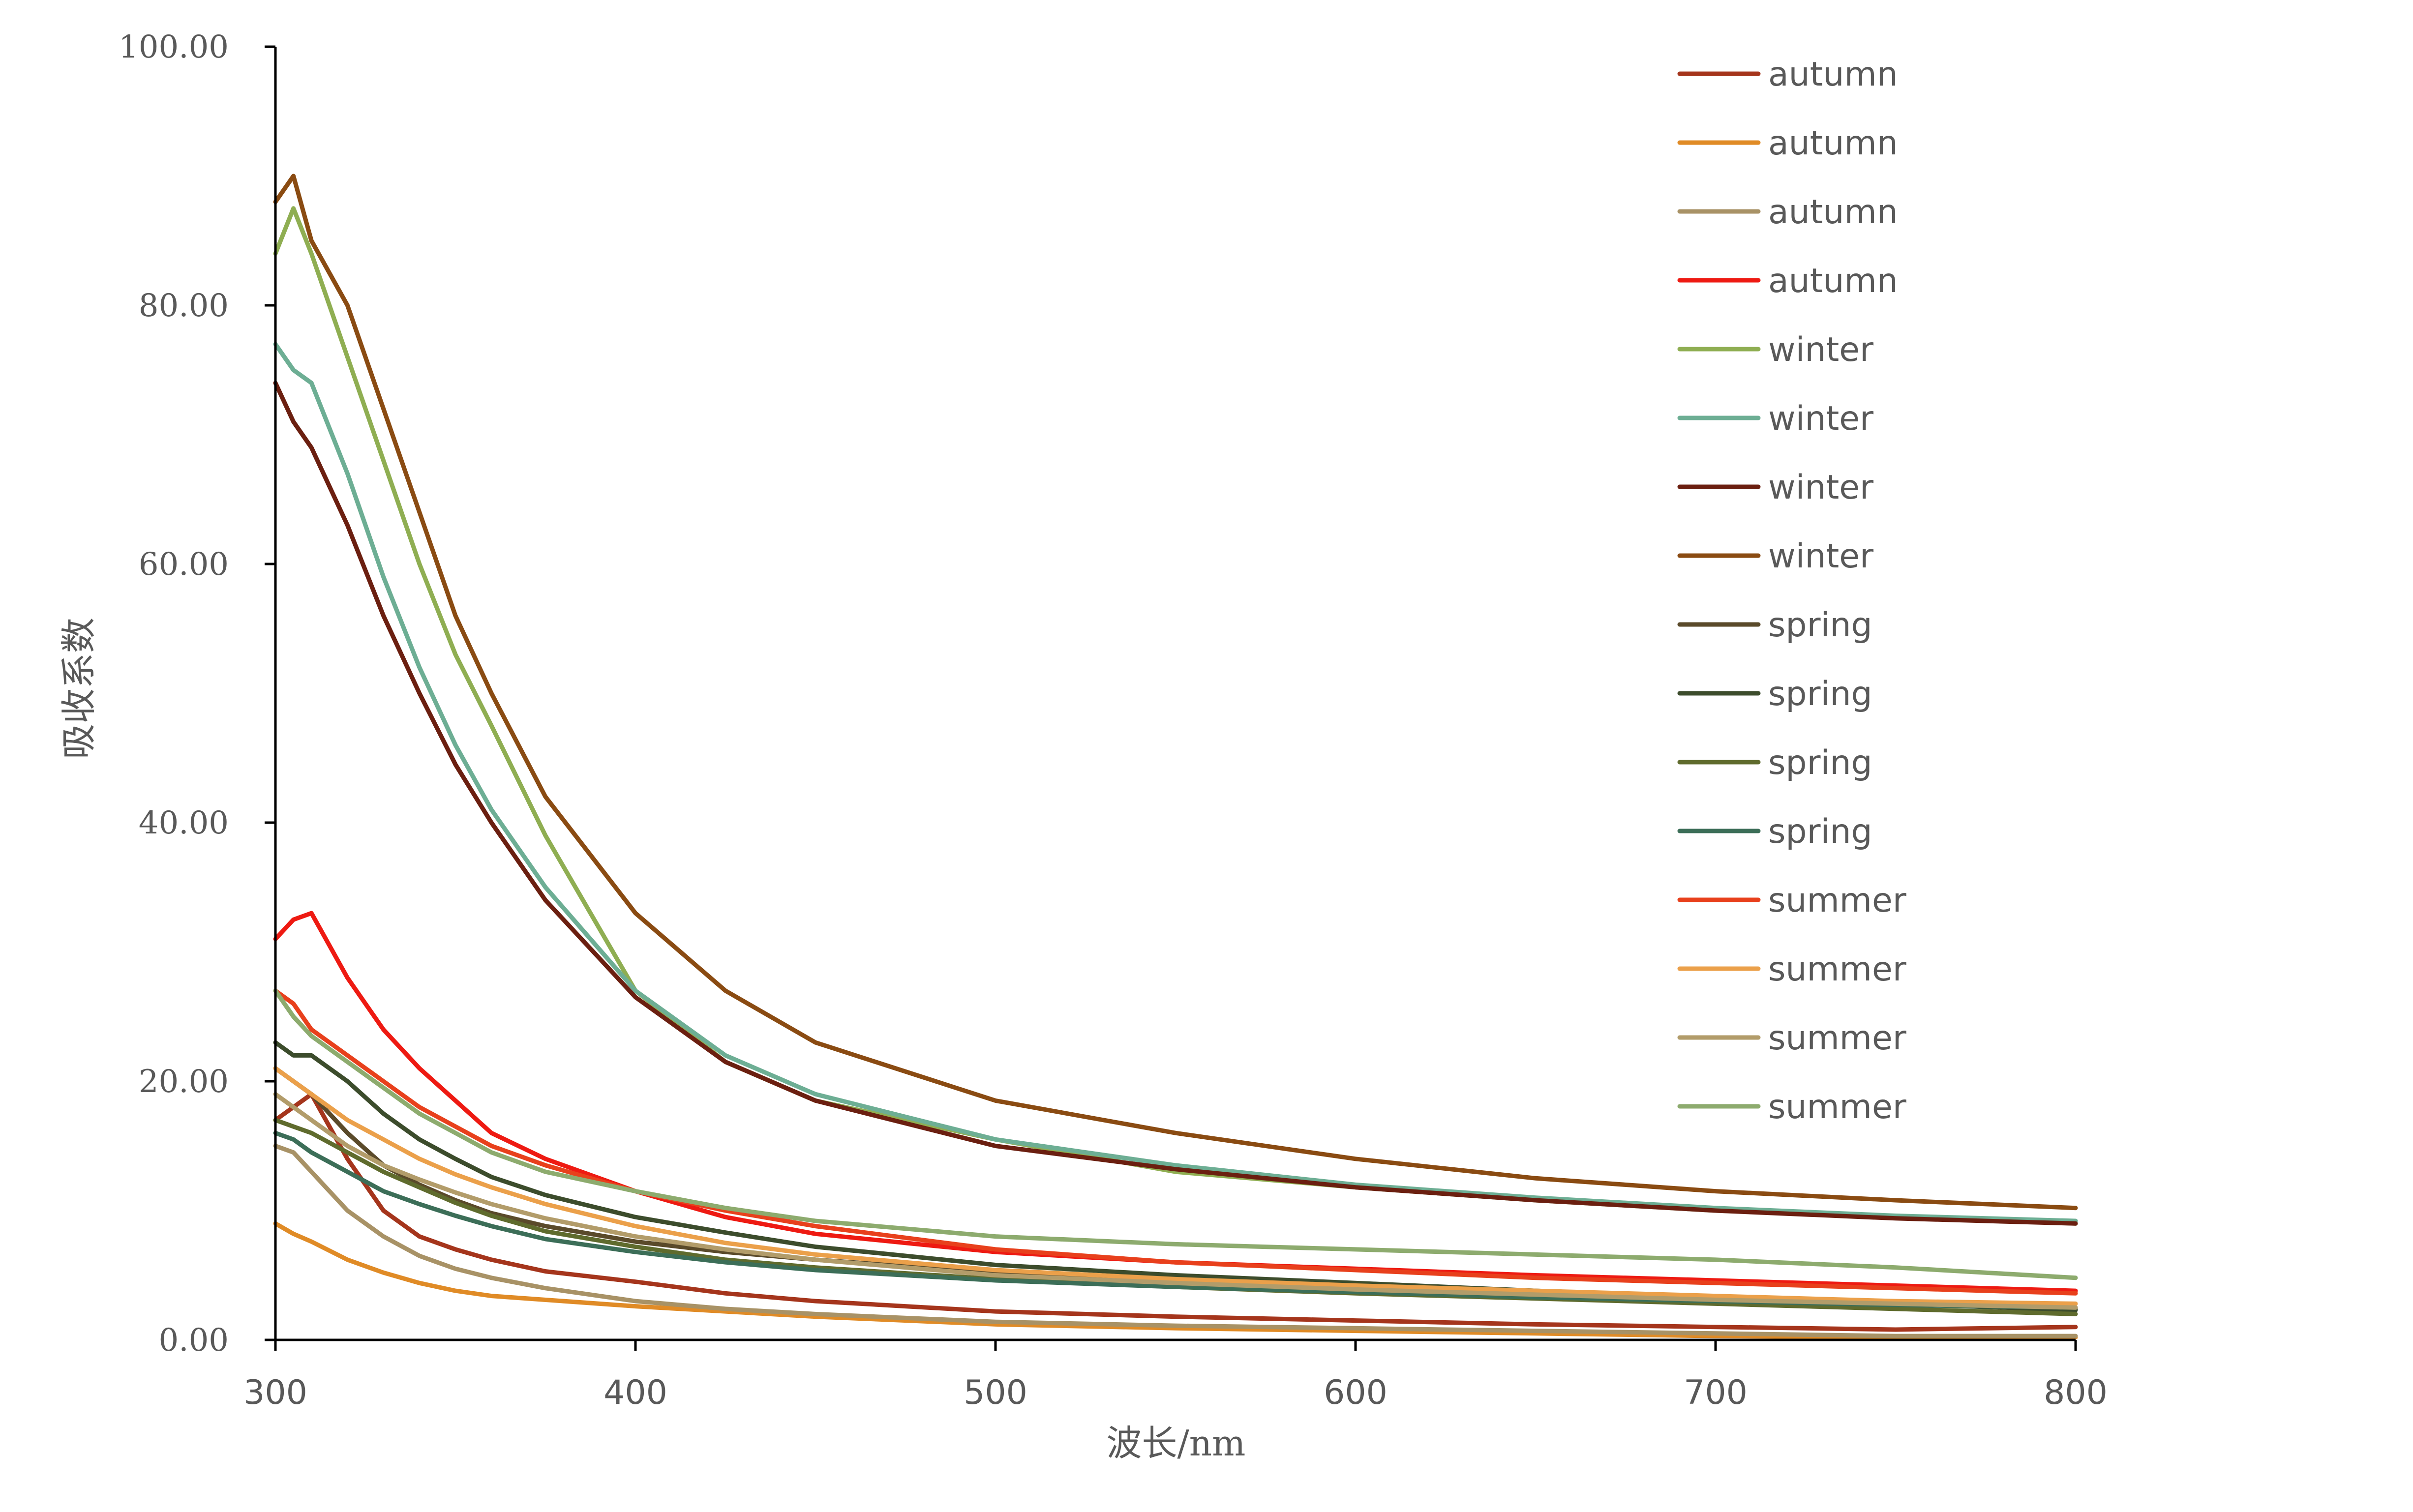 The image size is (2413, 1512). What do you see at coordinates (995, 1392) in the screenshot?
I see `x-tick-label: 500` at bounding box center [995, 1392].